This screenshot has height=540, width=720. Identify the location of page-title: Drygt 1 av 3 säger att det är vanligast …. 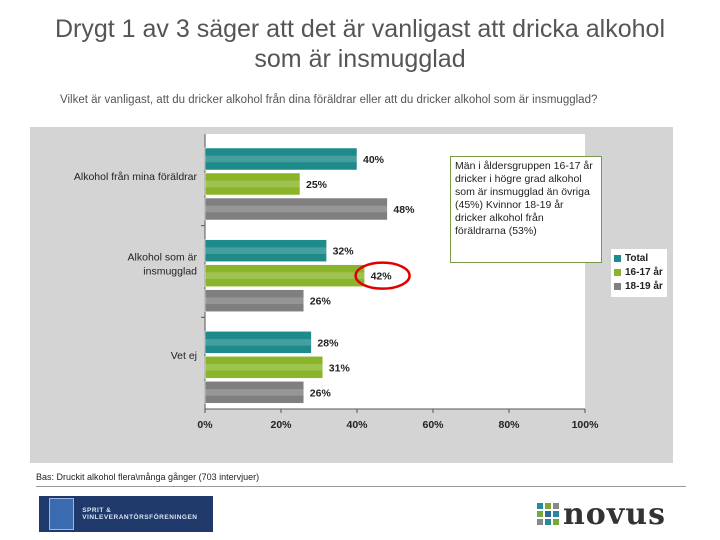
(360, 44).